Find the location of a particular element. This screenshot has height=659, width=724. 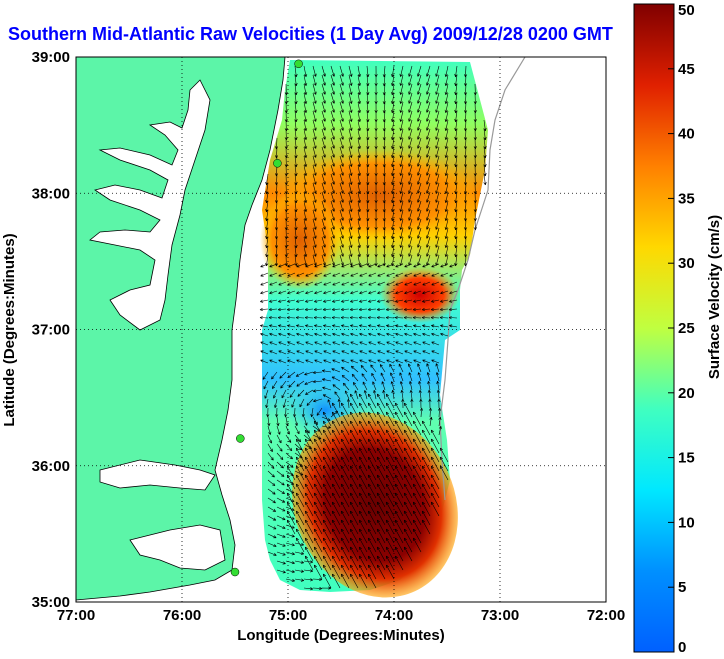

high-velocity-spot is located at coordinates (420, 295).